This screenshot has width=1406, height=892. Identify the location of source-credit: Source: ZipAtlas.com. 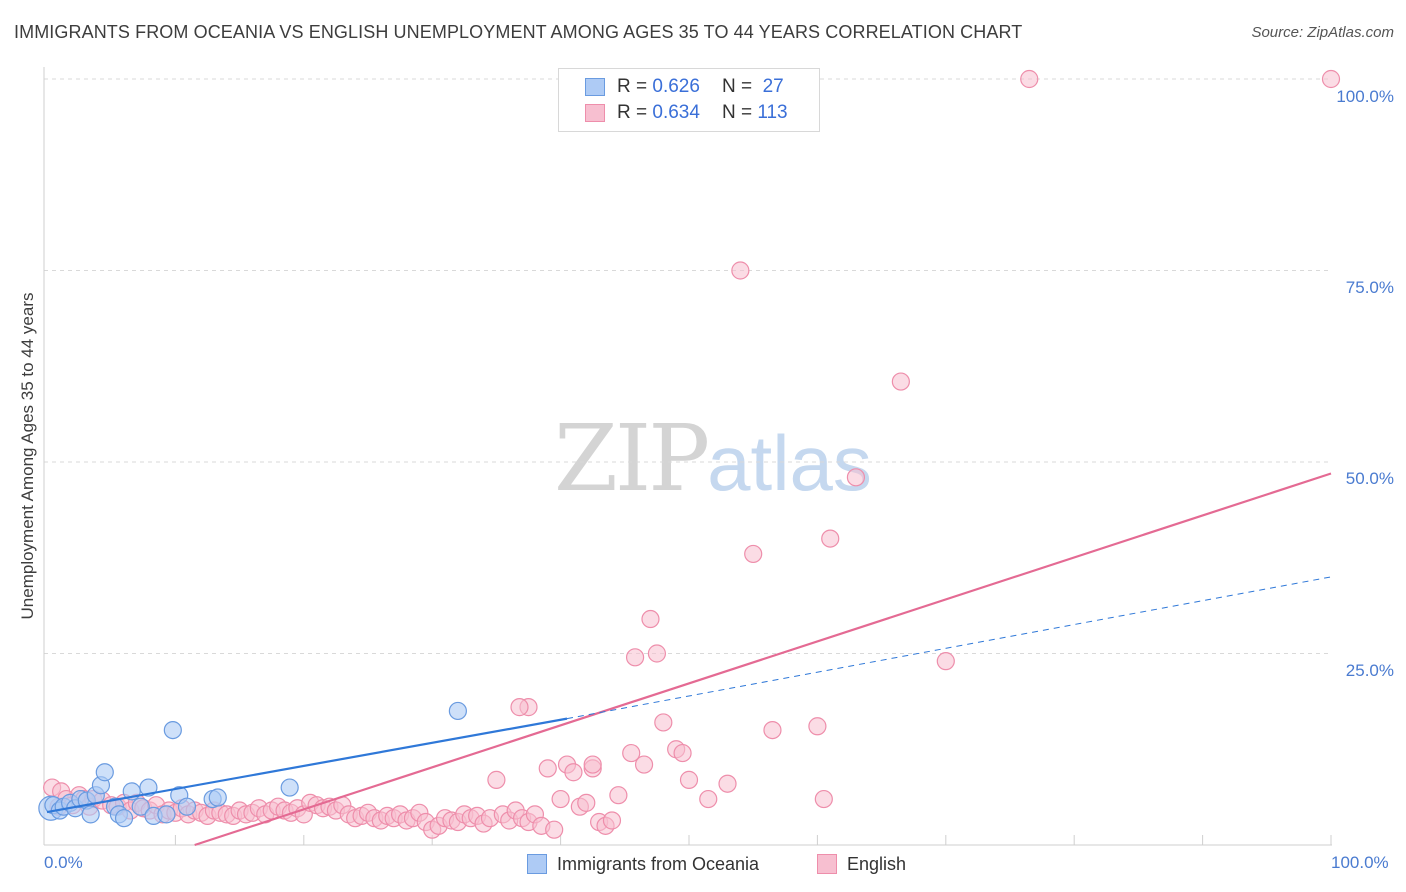
(1322, 32).